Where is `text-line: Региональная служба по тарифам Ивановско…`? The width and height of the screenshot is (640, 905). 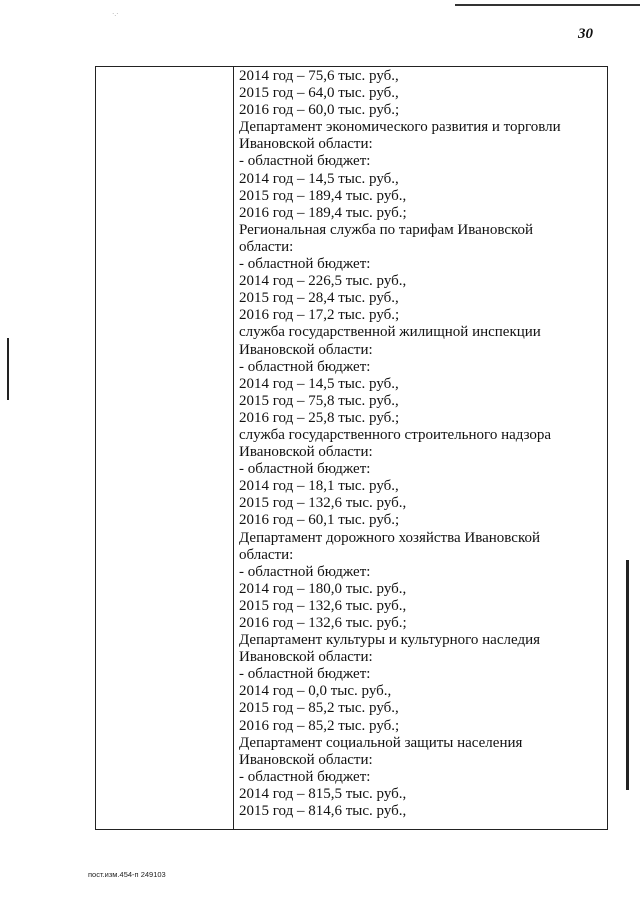
text-line: Региональная служба по тарифам Ивановско… is located at coordinates (386, 229).